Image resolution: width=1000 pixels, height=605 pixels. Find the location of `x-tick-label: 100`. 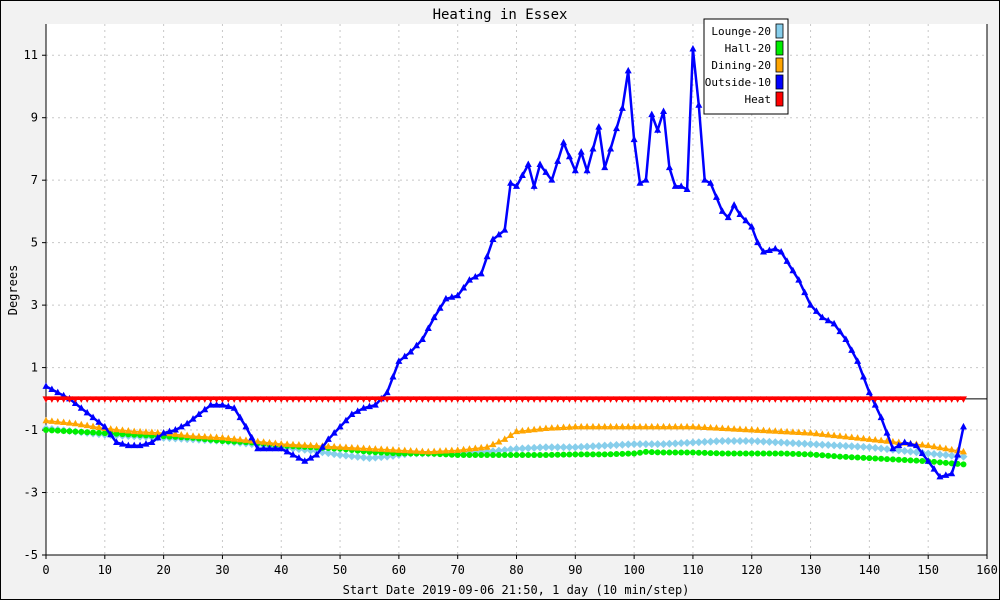

x-tick-label: 100 is located at coordinates (634, 570).